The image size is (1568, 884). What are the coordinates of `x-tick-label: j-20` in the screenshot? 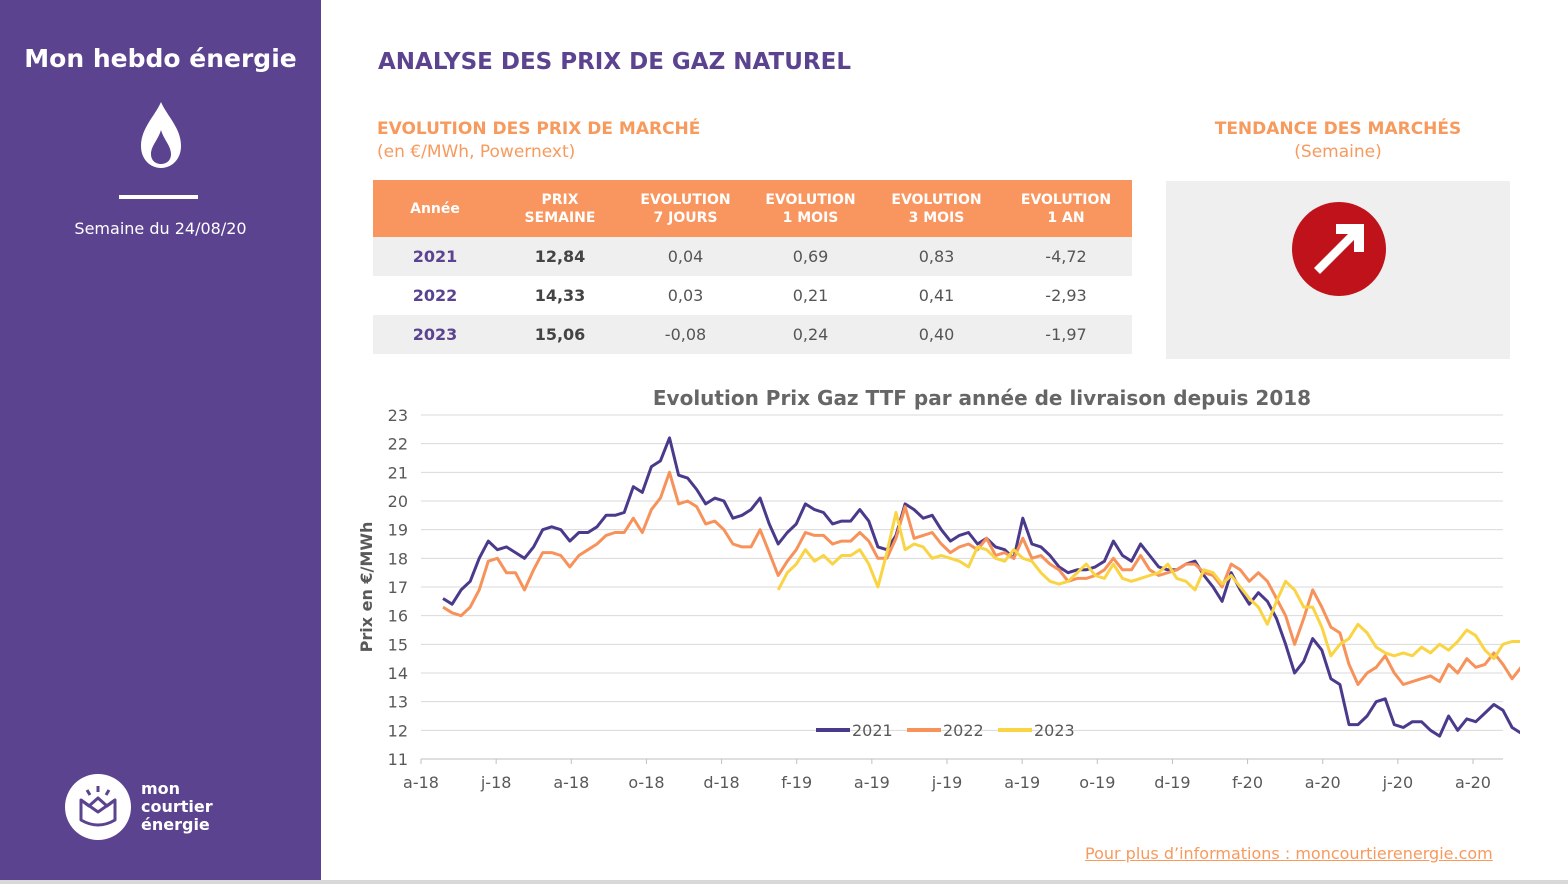 It's located at (1398, 782).